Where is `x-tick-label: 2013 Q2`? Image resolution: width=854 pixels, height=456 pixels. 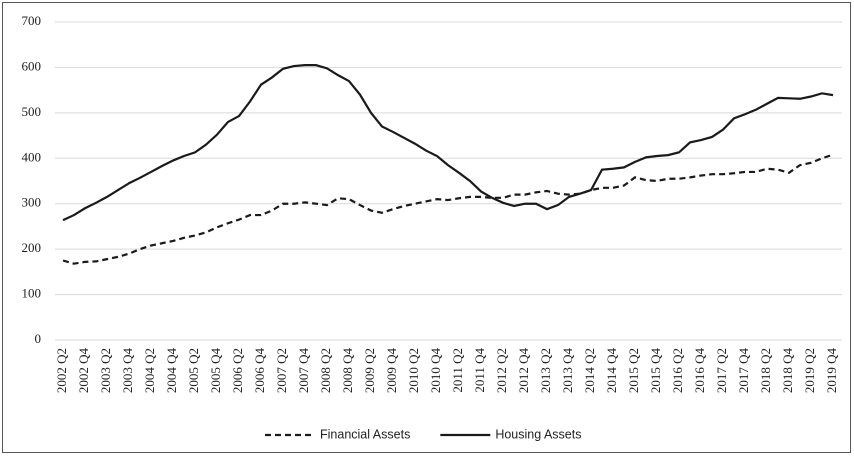
x-tick-label: 2013 Q2 is located at coordinates (545, 370).